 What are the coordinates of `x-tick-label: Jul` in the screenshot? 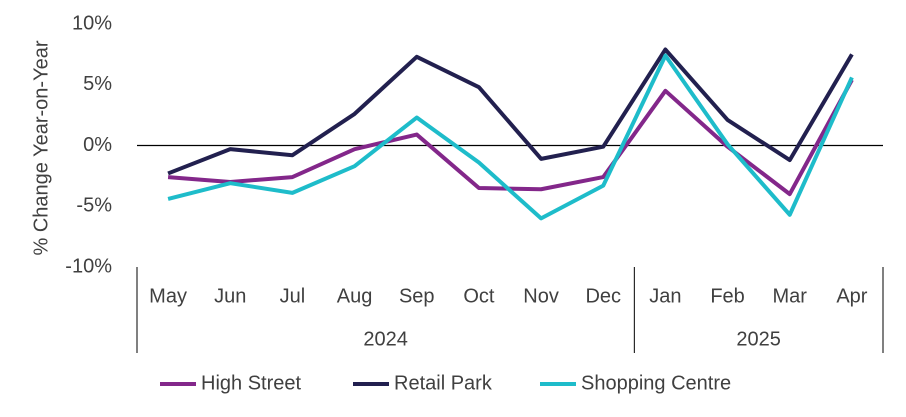 It's located at (293, 296).